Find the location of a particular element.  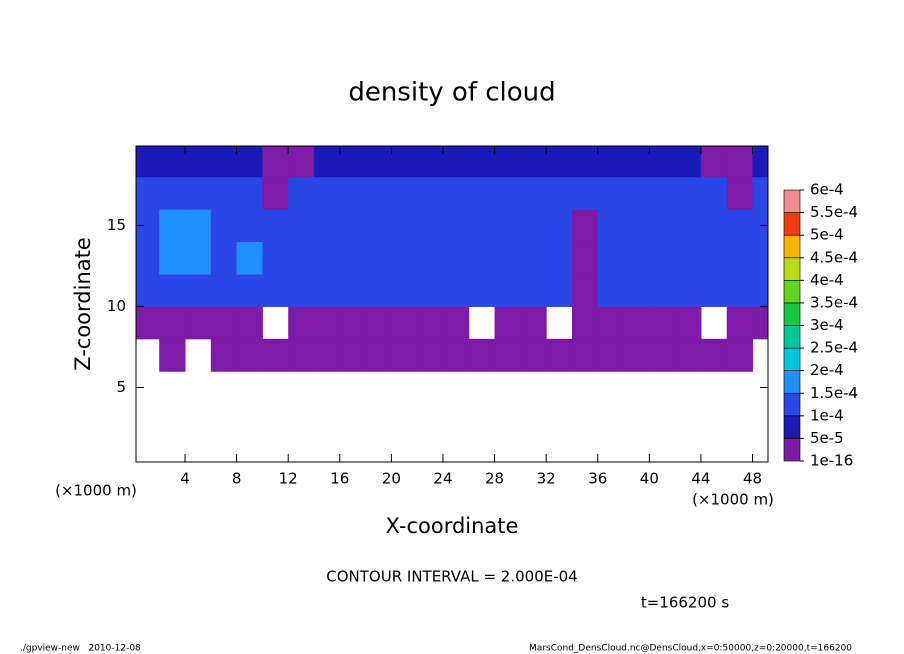

colorbar-label: 1.5e-4 is located at coordinates (834, 393).